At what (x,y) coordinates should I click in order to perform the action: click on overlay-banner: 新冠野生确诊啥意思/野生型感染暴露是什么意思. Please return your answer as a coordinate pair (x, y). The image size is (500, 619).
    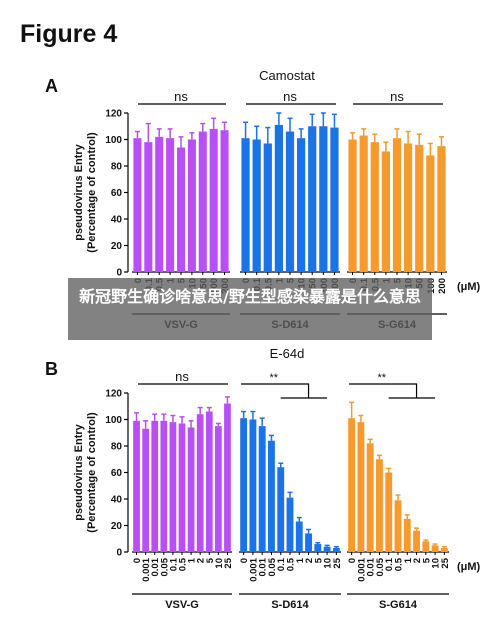
    Looking at the image, I should click on (250, 309).